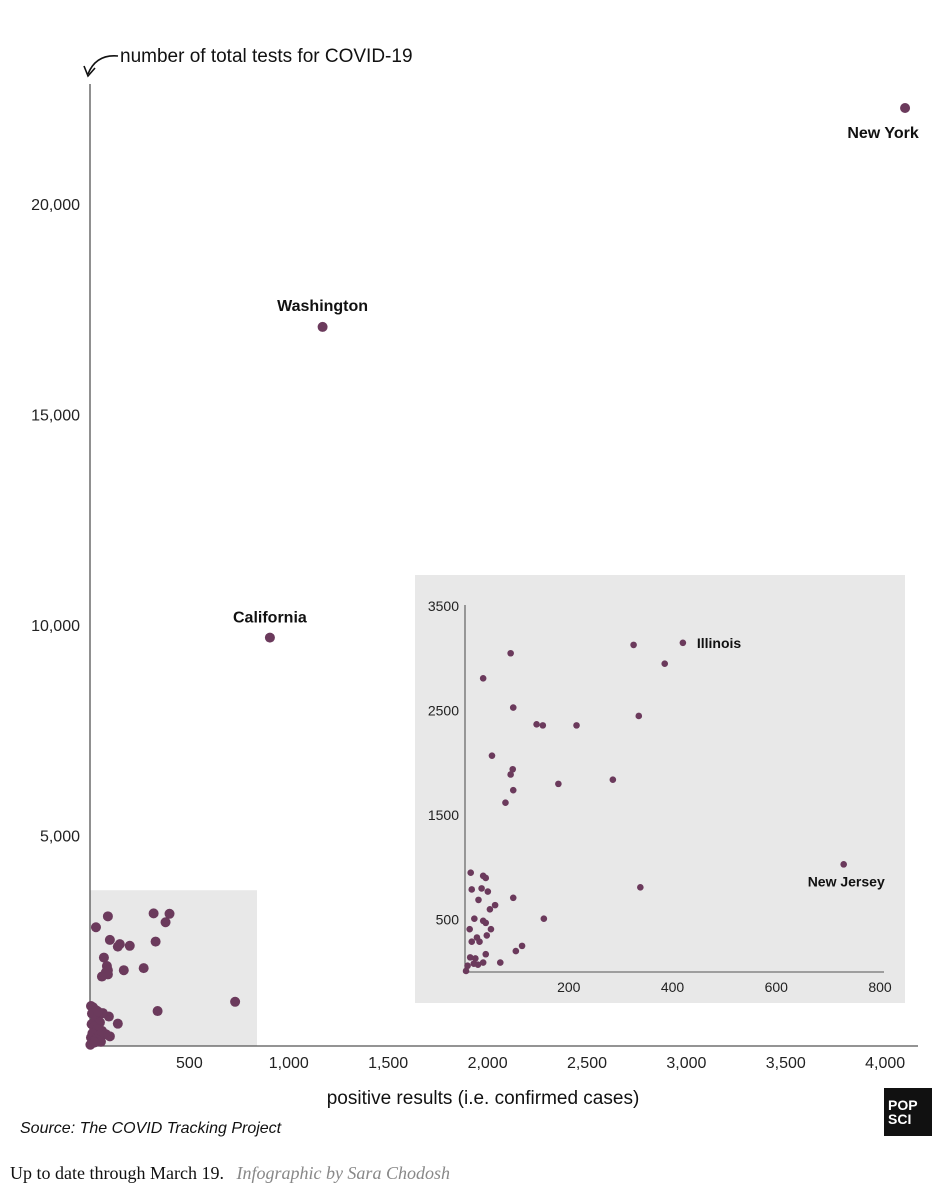 This screenshot has height=1200, width=947. I want to click on x-tick-label: 2,000, so click(488, 1063).